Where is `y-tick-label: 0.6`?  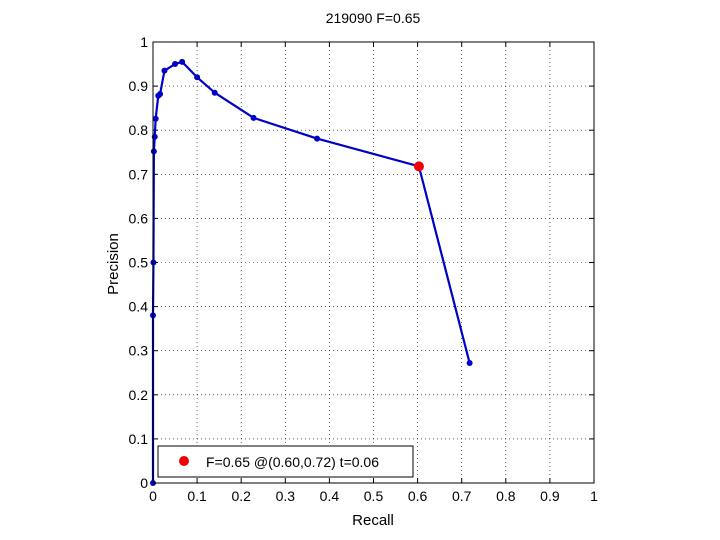
y-tick-label: 0.6 is located at coordinates (139, 218).